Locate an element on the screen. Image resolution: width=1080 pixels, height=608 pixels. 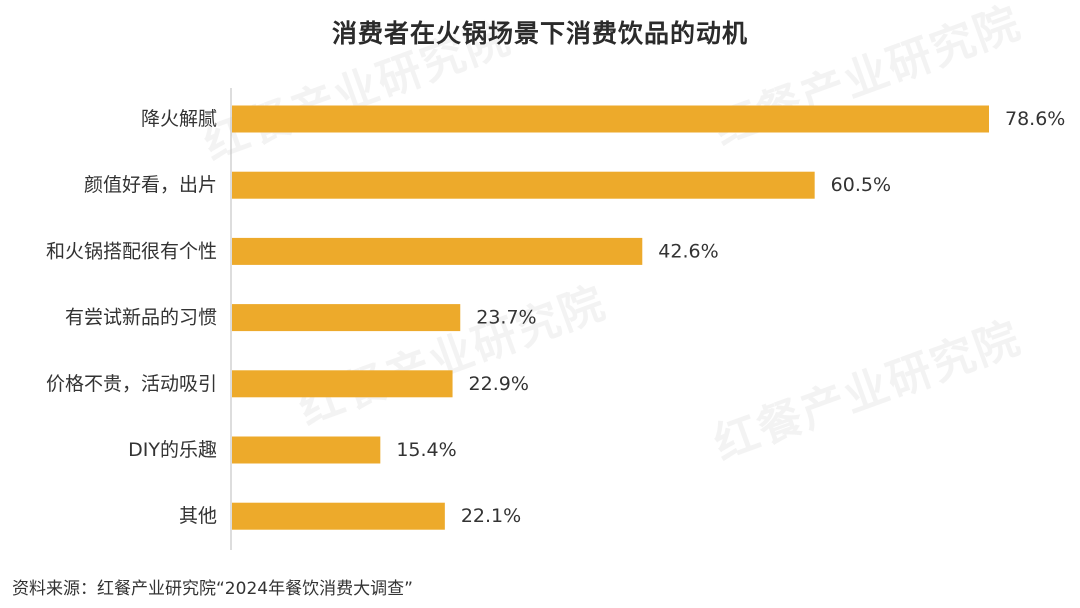
source-note: 资料来源：红餐产业研究院“2024年餐饮消费大调查” is located at coordinates (212, 589).